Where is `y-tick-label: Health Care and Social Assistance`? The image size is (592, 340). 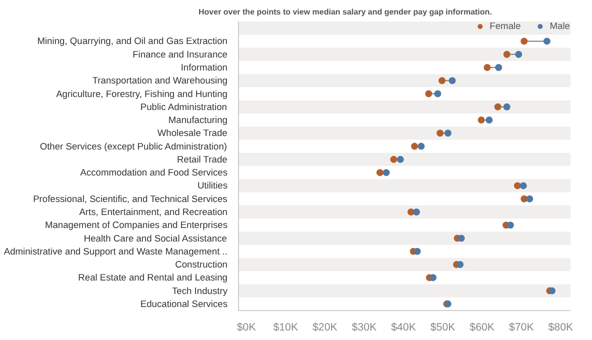 y-tick-label: Health Care and Social Assistance is located at coordinates (155, 238).